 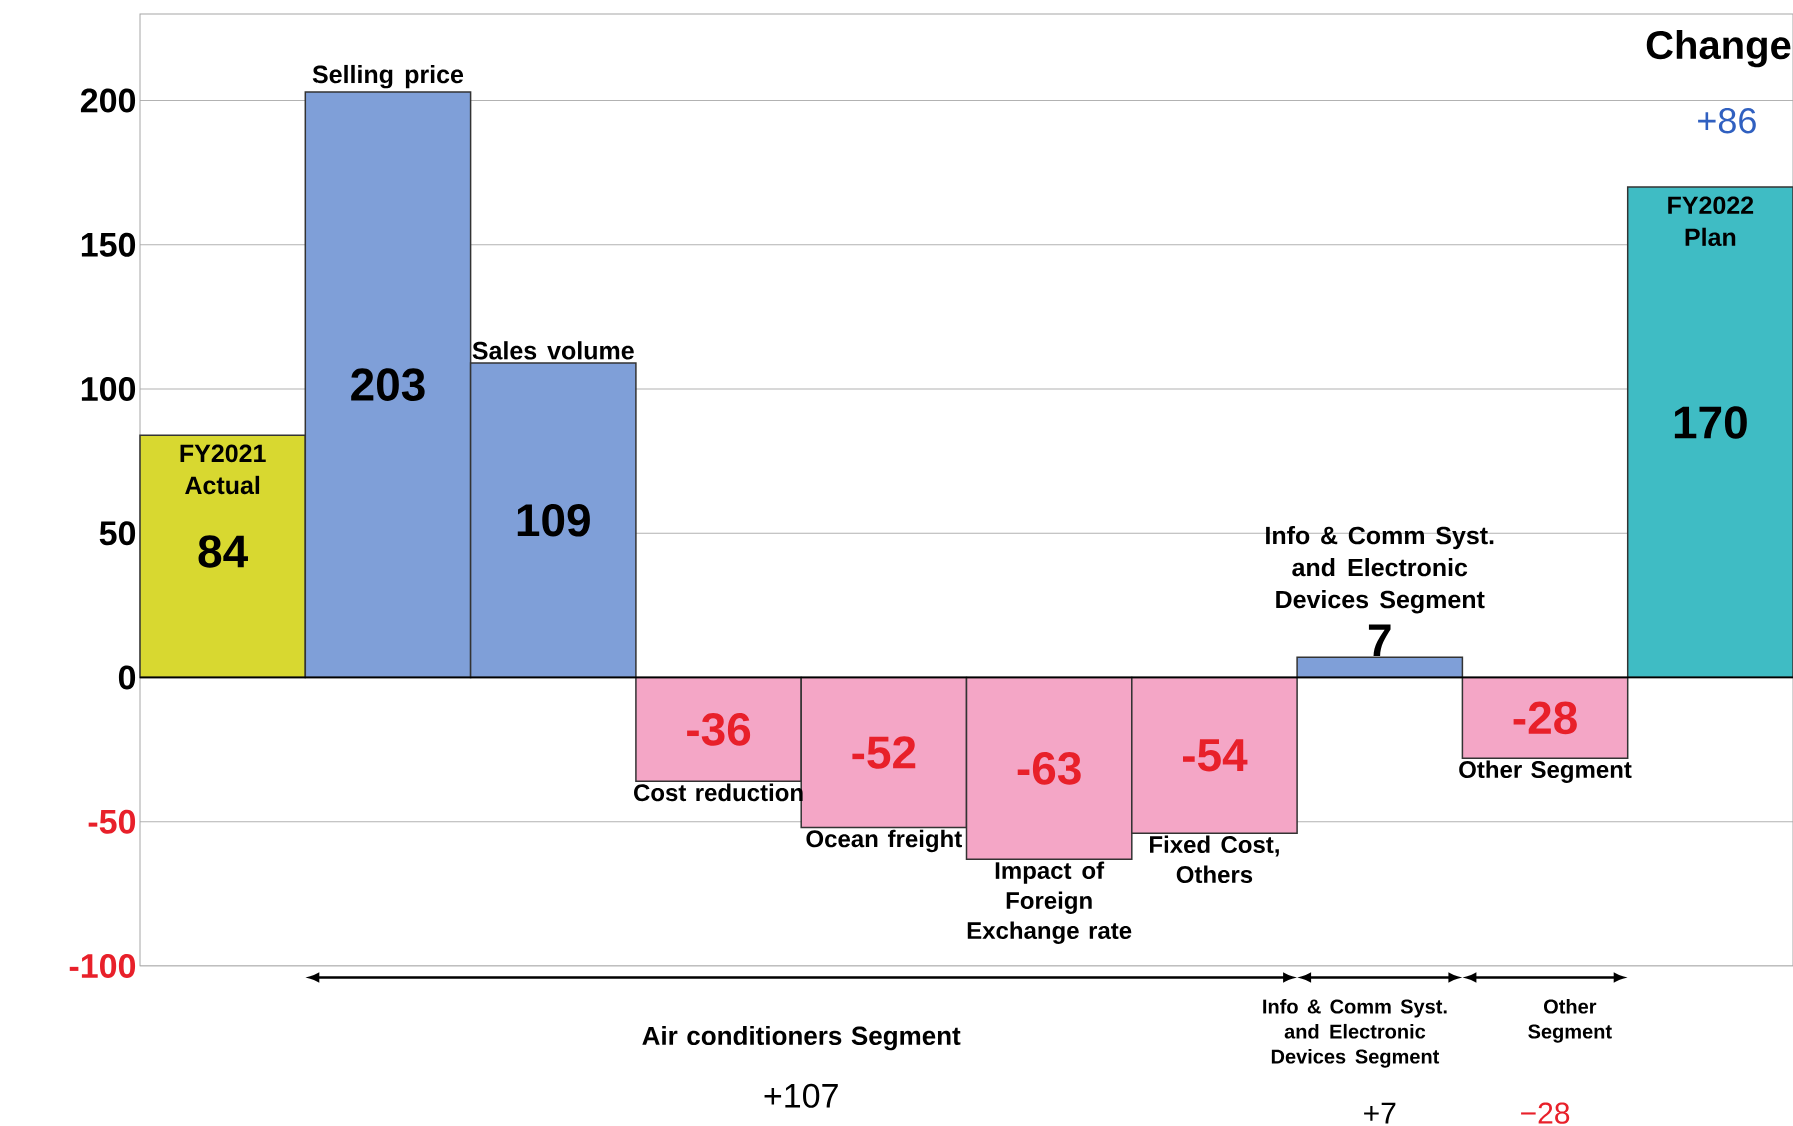 What do you see at coordinates (108, 389) in the screenshot?
I see `y-tick-label: 100` at bounding box center [108, 389].